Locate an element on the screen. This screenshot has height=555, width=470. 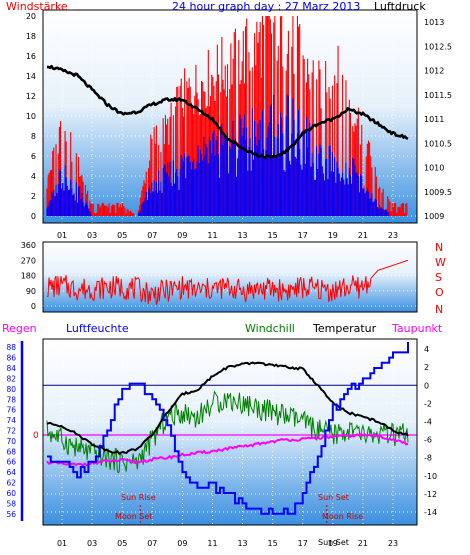
humidity-tick-label: 66 is located at coordinates (11, 462).